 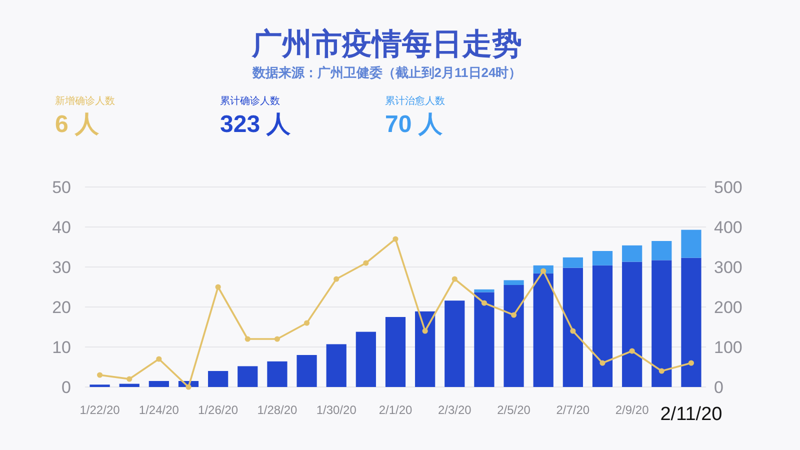 What do you see at coordinates (514, 410) in the screenshot?
I see `x-tick-label: 2/5/20` at bounding box center [514, 410].